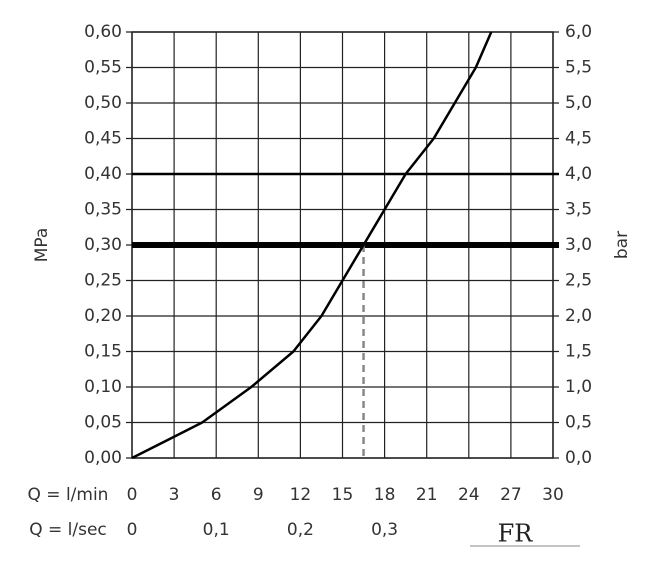 This screenshot has height=568, width=656. Describe the element at coordinates (578, 139) in the screenshot. I see `y2-tick-label: 4,5` at that location.